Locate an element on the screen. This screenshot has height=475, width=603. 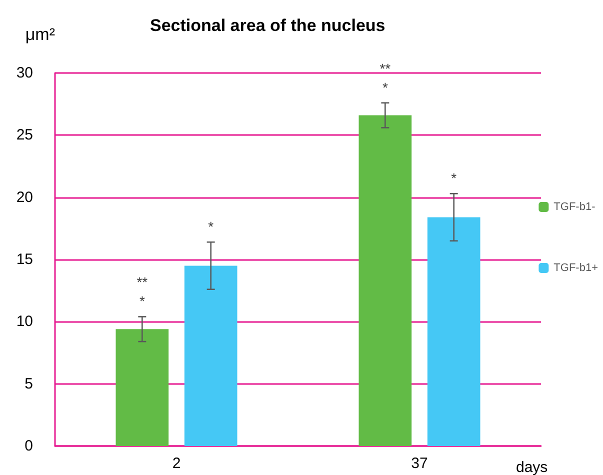
legend-label: TGF-b1+ is located at coordinates (576, 268).